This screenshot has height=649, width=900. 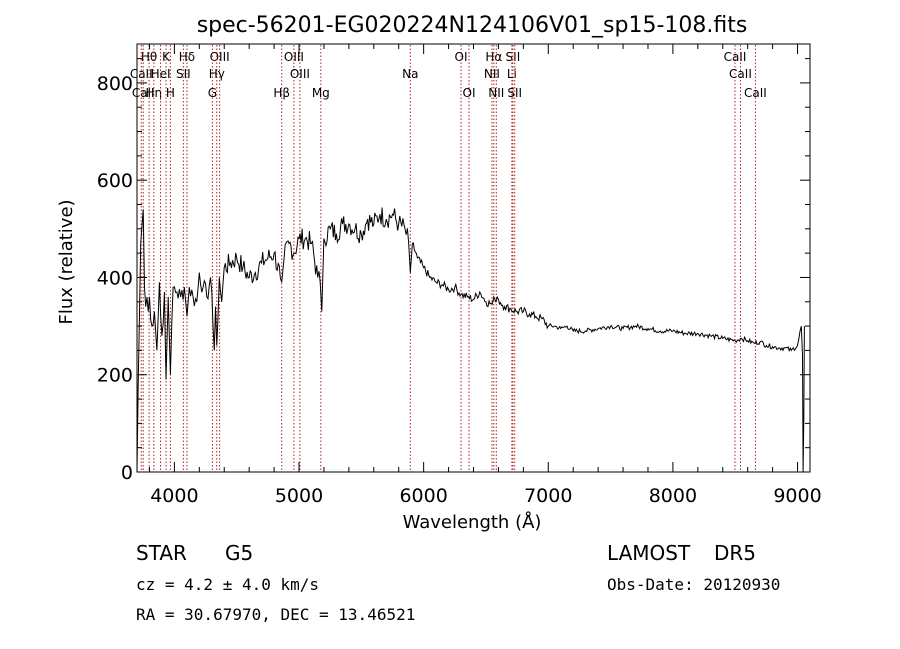 I want to click on spectral-line-label: Li, so click(x=512, y=74).